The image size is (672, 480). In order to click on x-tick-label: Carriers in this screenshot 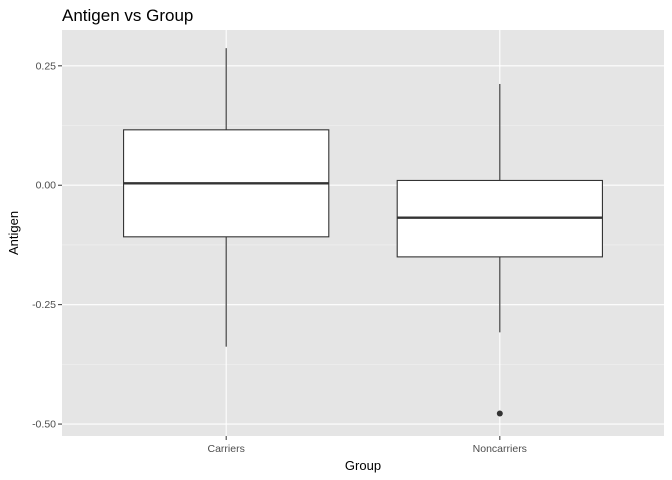, I will do `click(226, 449)`.